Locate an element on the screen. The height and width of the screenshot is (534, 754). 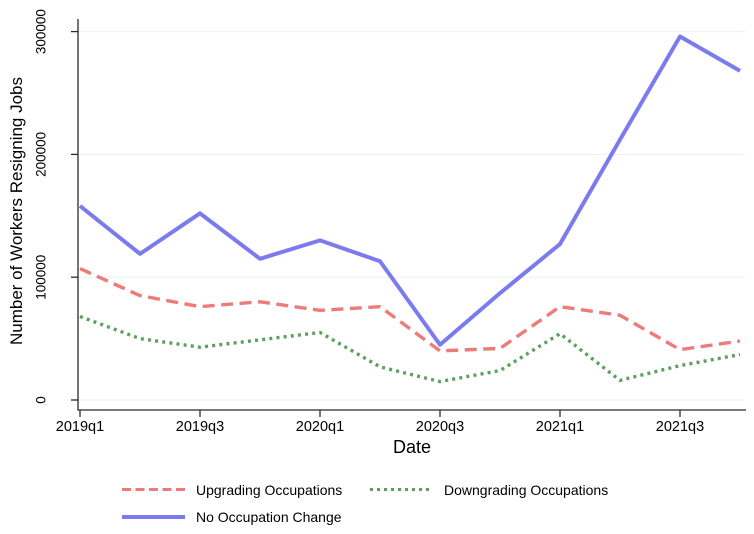
x-tick-label: 2019q3 is located at coordinates (200, 427).